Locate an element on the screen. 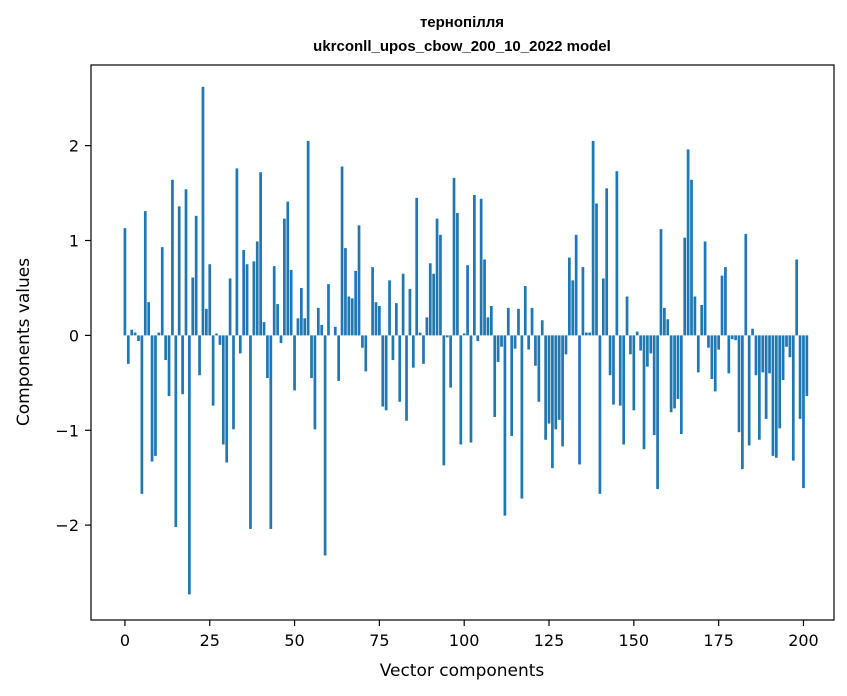 This screenshot has height=696, width=847. x-tick-label: 25 is located at coordinates (210, 640).